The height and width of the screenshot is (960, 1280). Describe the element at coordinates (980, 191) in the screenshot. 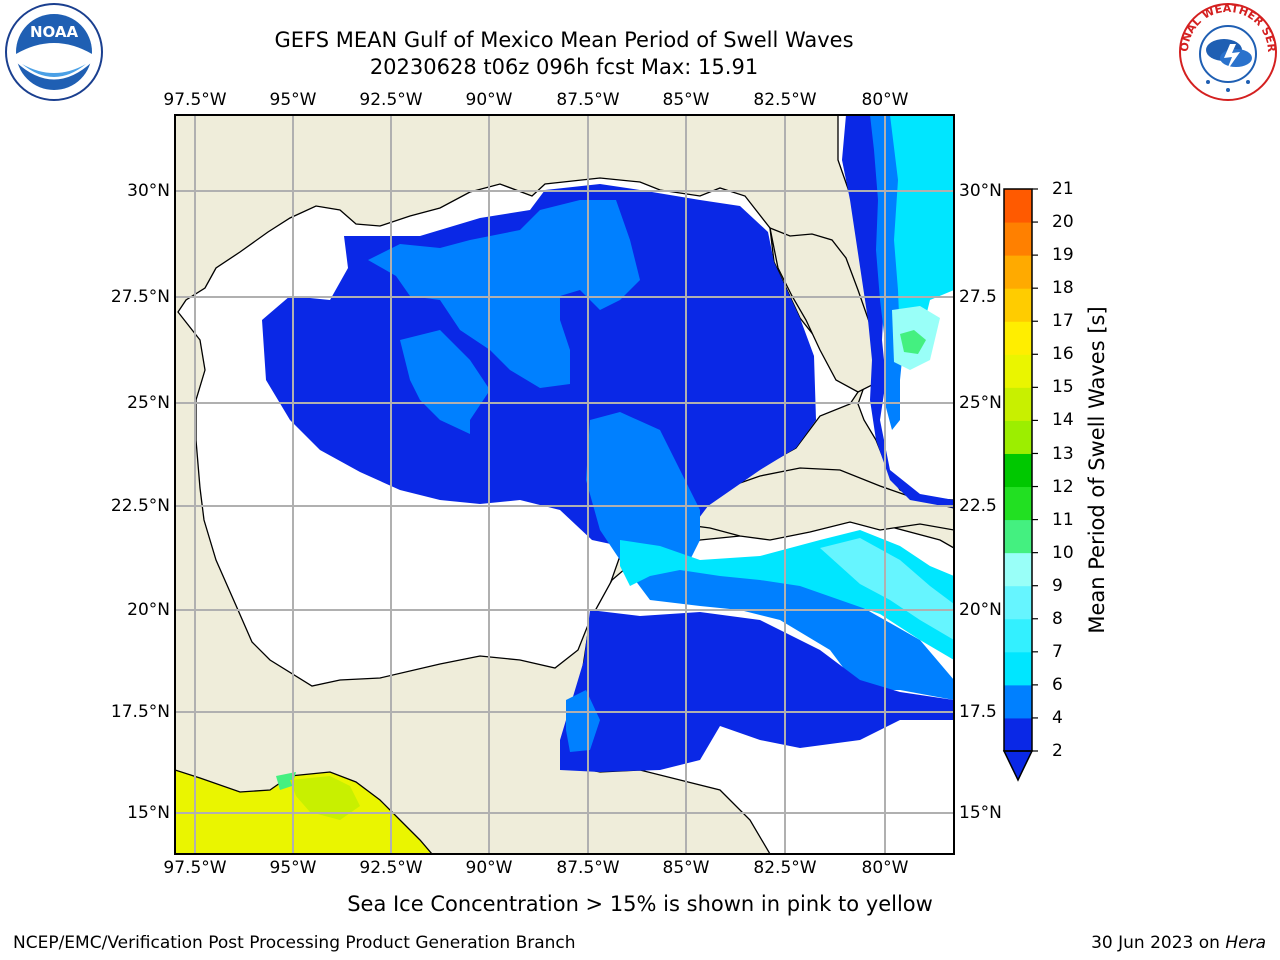

I see `lat-label-right: 30°N` at that location.